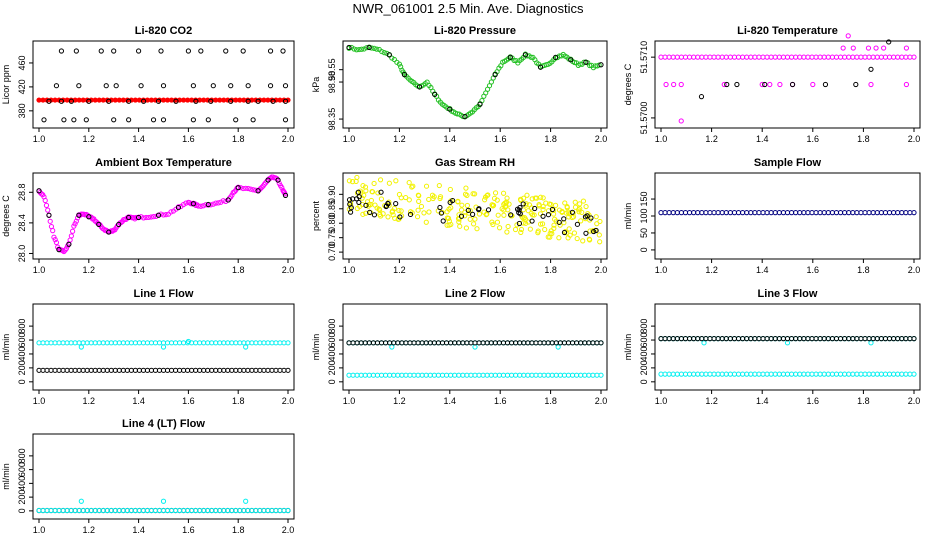  Describe the element at coordinates (332, 238) in the screenshot. I see `y-tick-label: 0.75` at that location.